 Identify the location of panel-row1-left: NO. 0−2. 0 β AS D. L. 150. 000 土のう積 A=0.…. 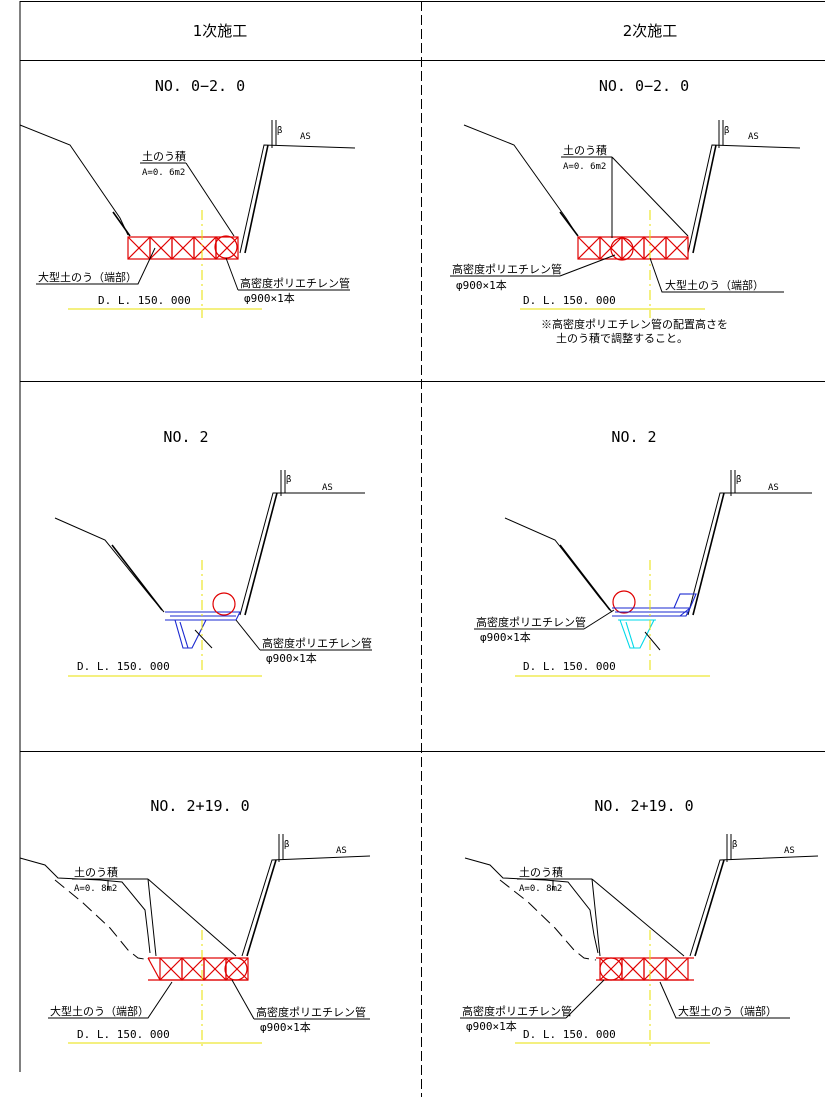
(187, 197).